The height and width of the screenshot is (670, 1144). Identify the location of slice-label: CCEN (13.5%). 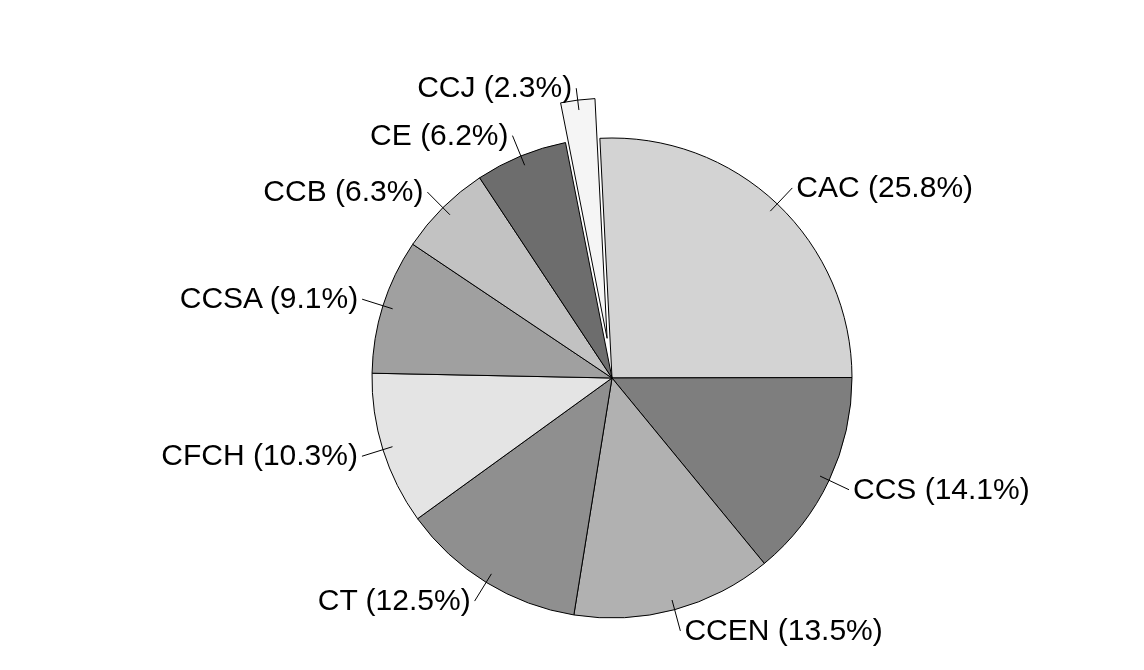
(783, 629).